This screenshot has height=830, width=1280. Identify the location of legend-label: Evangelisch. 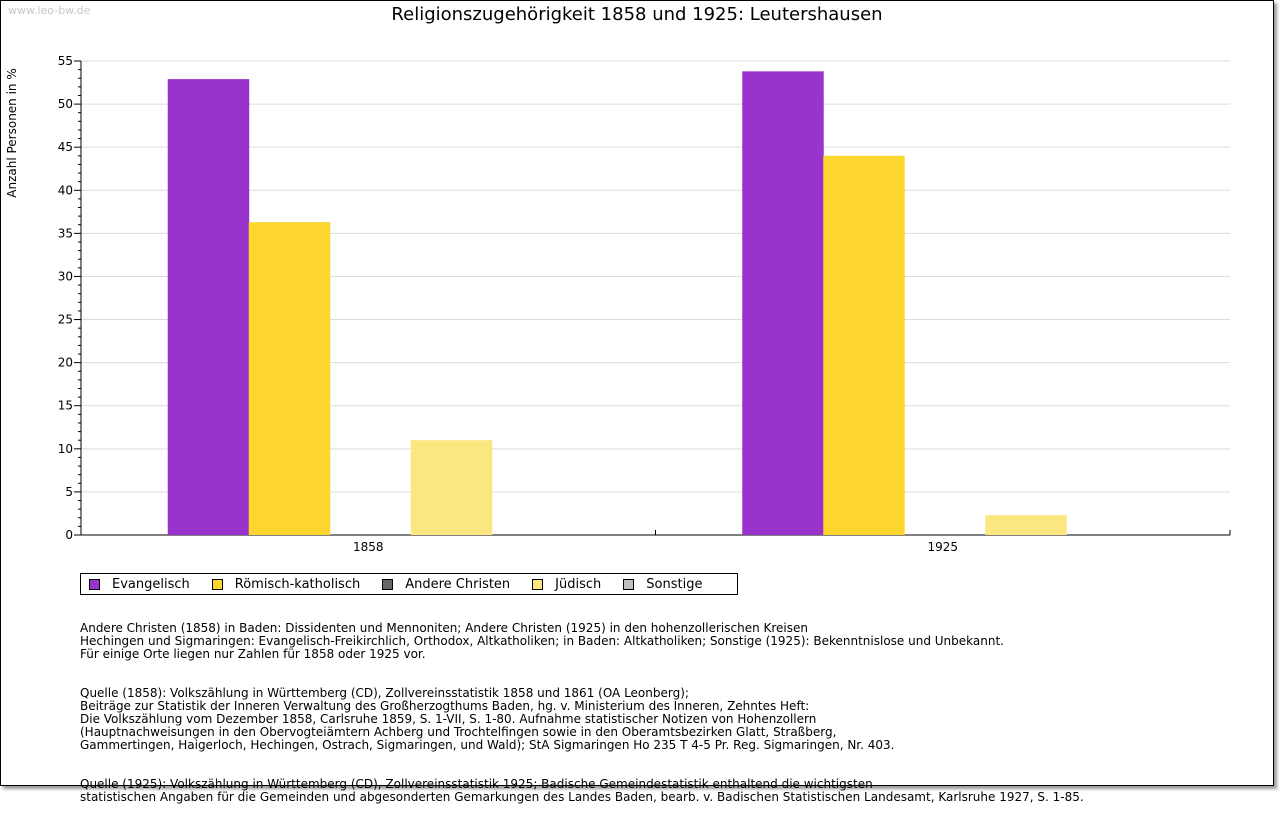
(151, 584).